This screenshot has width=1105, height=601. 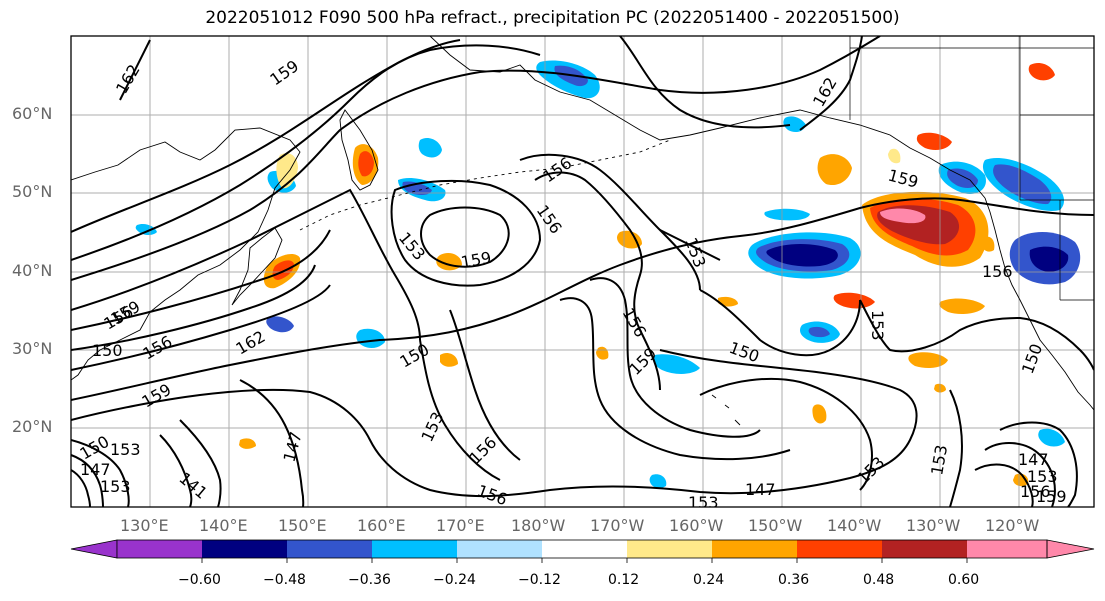 What do you see at coordinates (617, 525) in the screenshot?
I see `lon-label: 170°W` at bounding box center [617, 525].